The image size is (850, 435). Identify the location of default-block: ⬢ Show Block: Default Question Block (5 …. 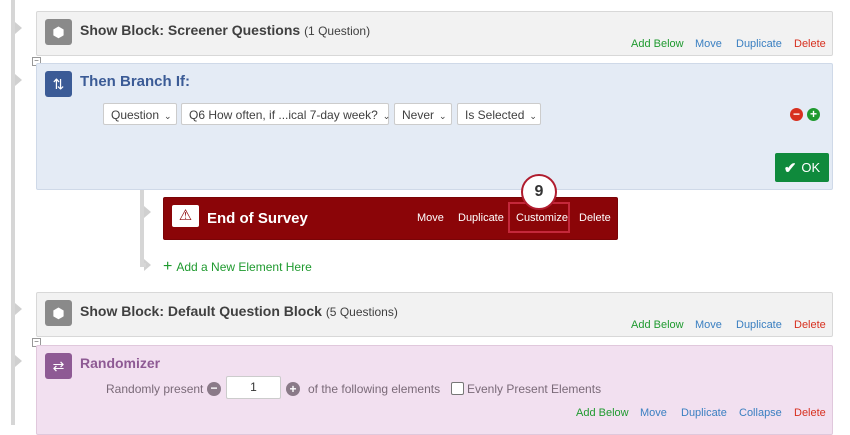
(434, 314).